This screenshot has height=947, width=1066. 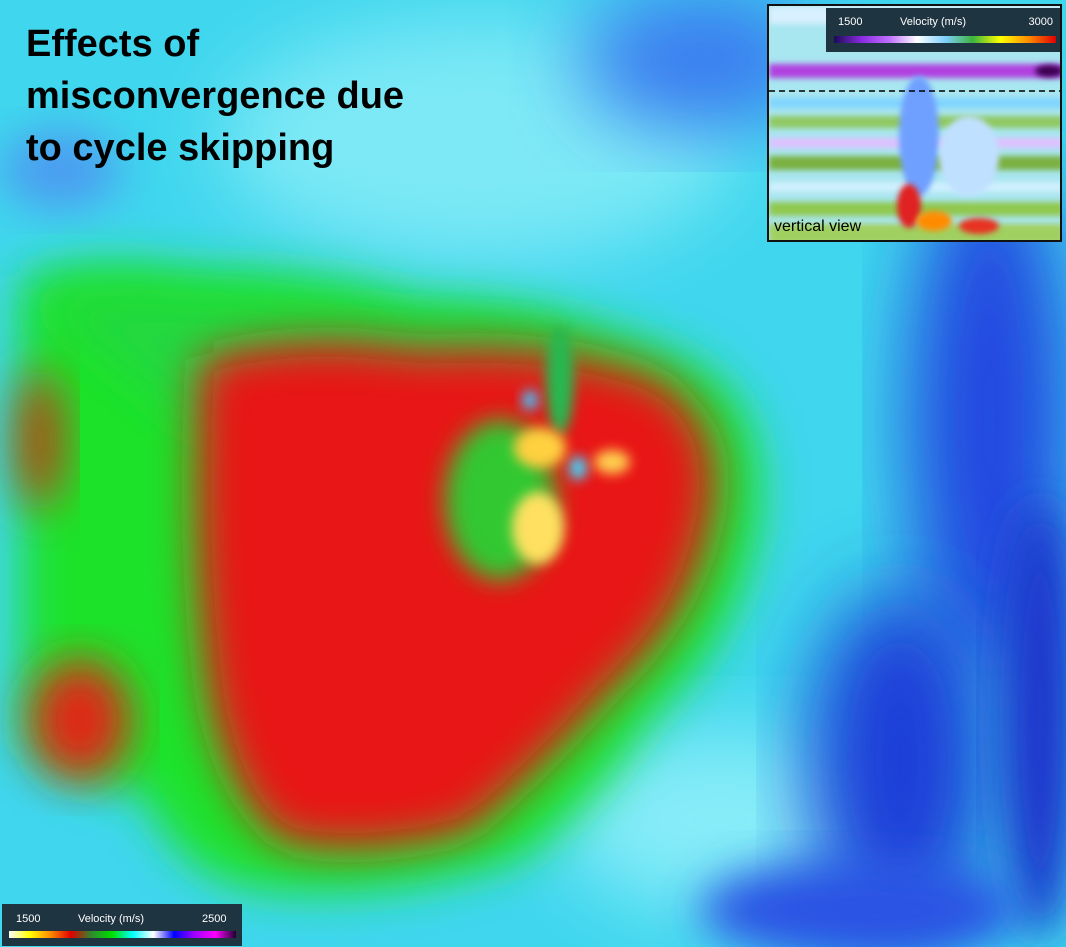 What do you see at coordinates (122, 934) in the screenshot?
I see `main-colorbar-ramp` at bounding box center [122, 934].